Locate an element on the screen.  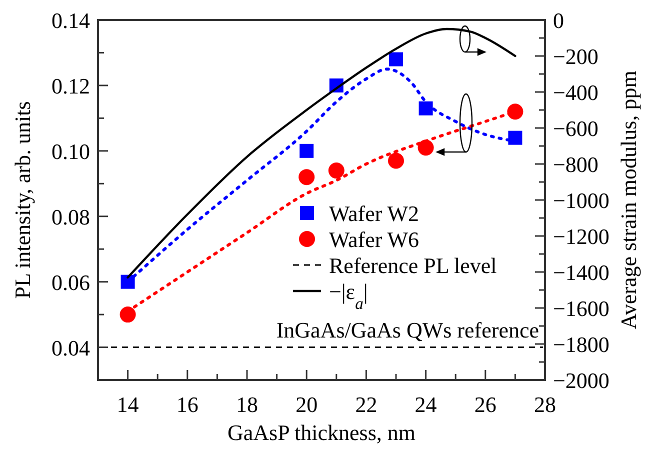
x-tick-label: 24 is located at coordinates (425, 404).